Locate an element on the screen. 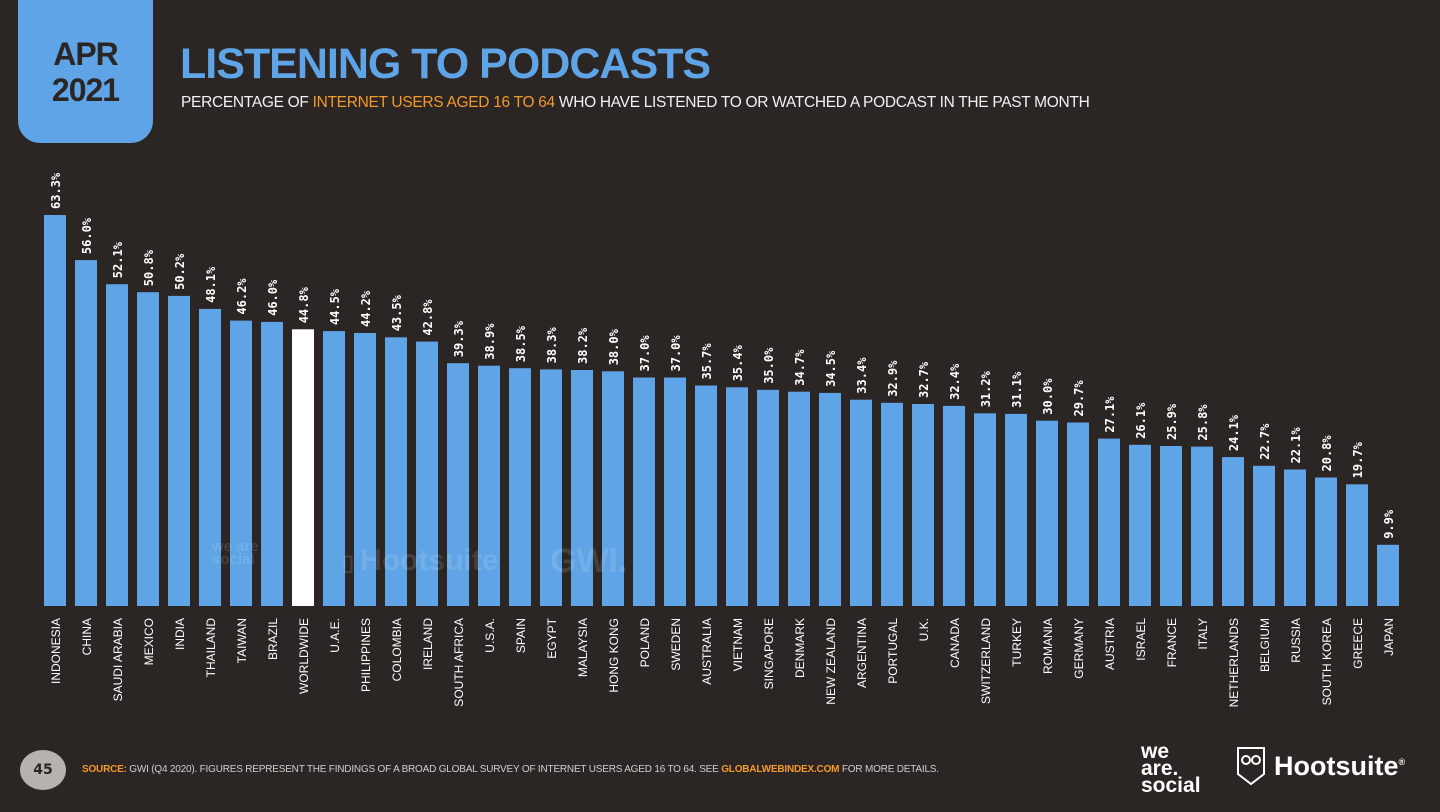 This screenshot has width=1440, height=812. value-label: 48.1% is located at coordinates (211, 284).